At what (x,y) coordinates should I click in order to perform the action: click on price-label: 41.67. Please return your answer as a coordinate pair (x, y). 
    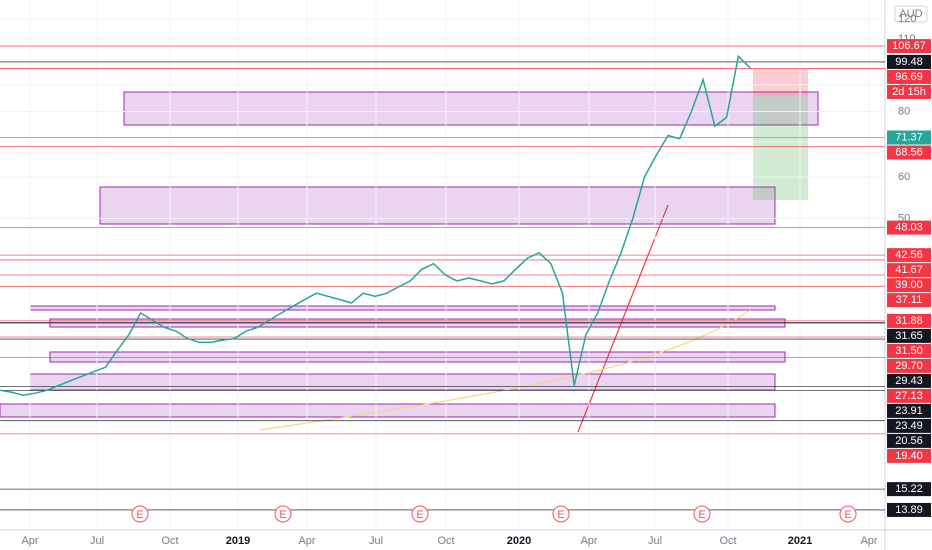
    Looking at the image, I should click on (909, 270).